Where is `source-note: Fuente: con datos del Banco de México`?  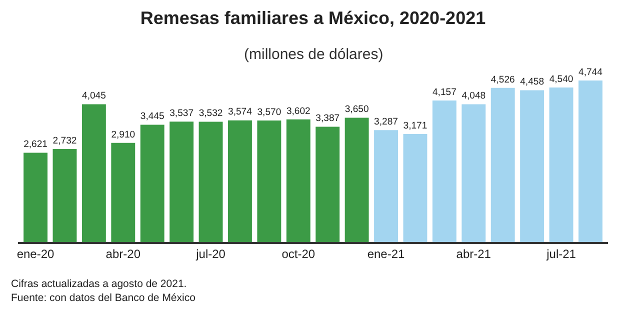
source-note: Fuente: con datos del Banco de México is located at coordinates (103, 298).